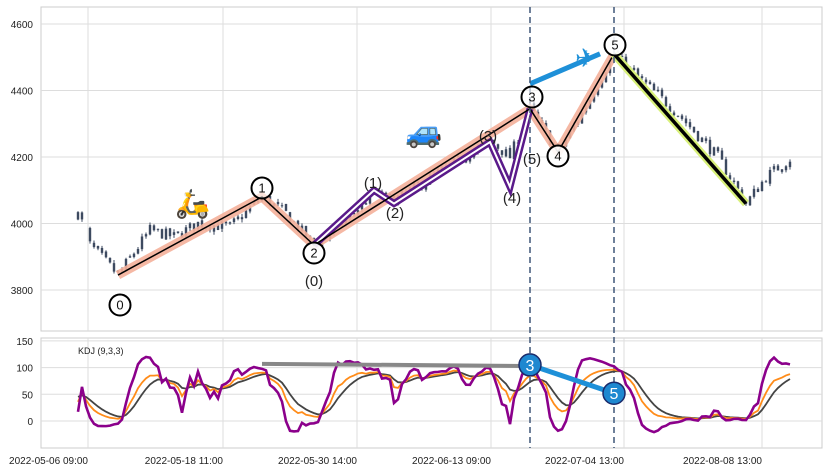 The width and height of the screenshot is (829, 471). I want to click on wave-label: 0, so click(119, 305).